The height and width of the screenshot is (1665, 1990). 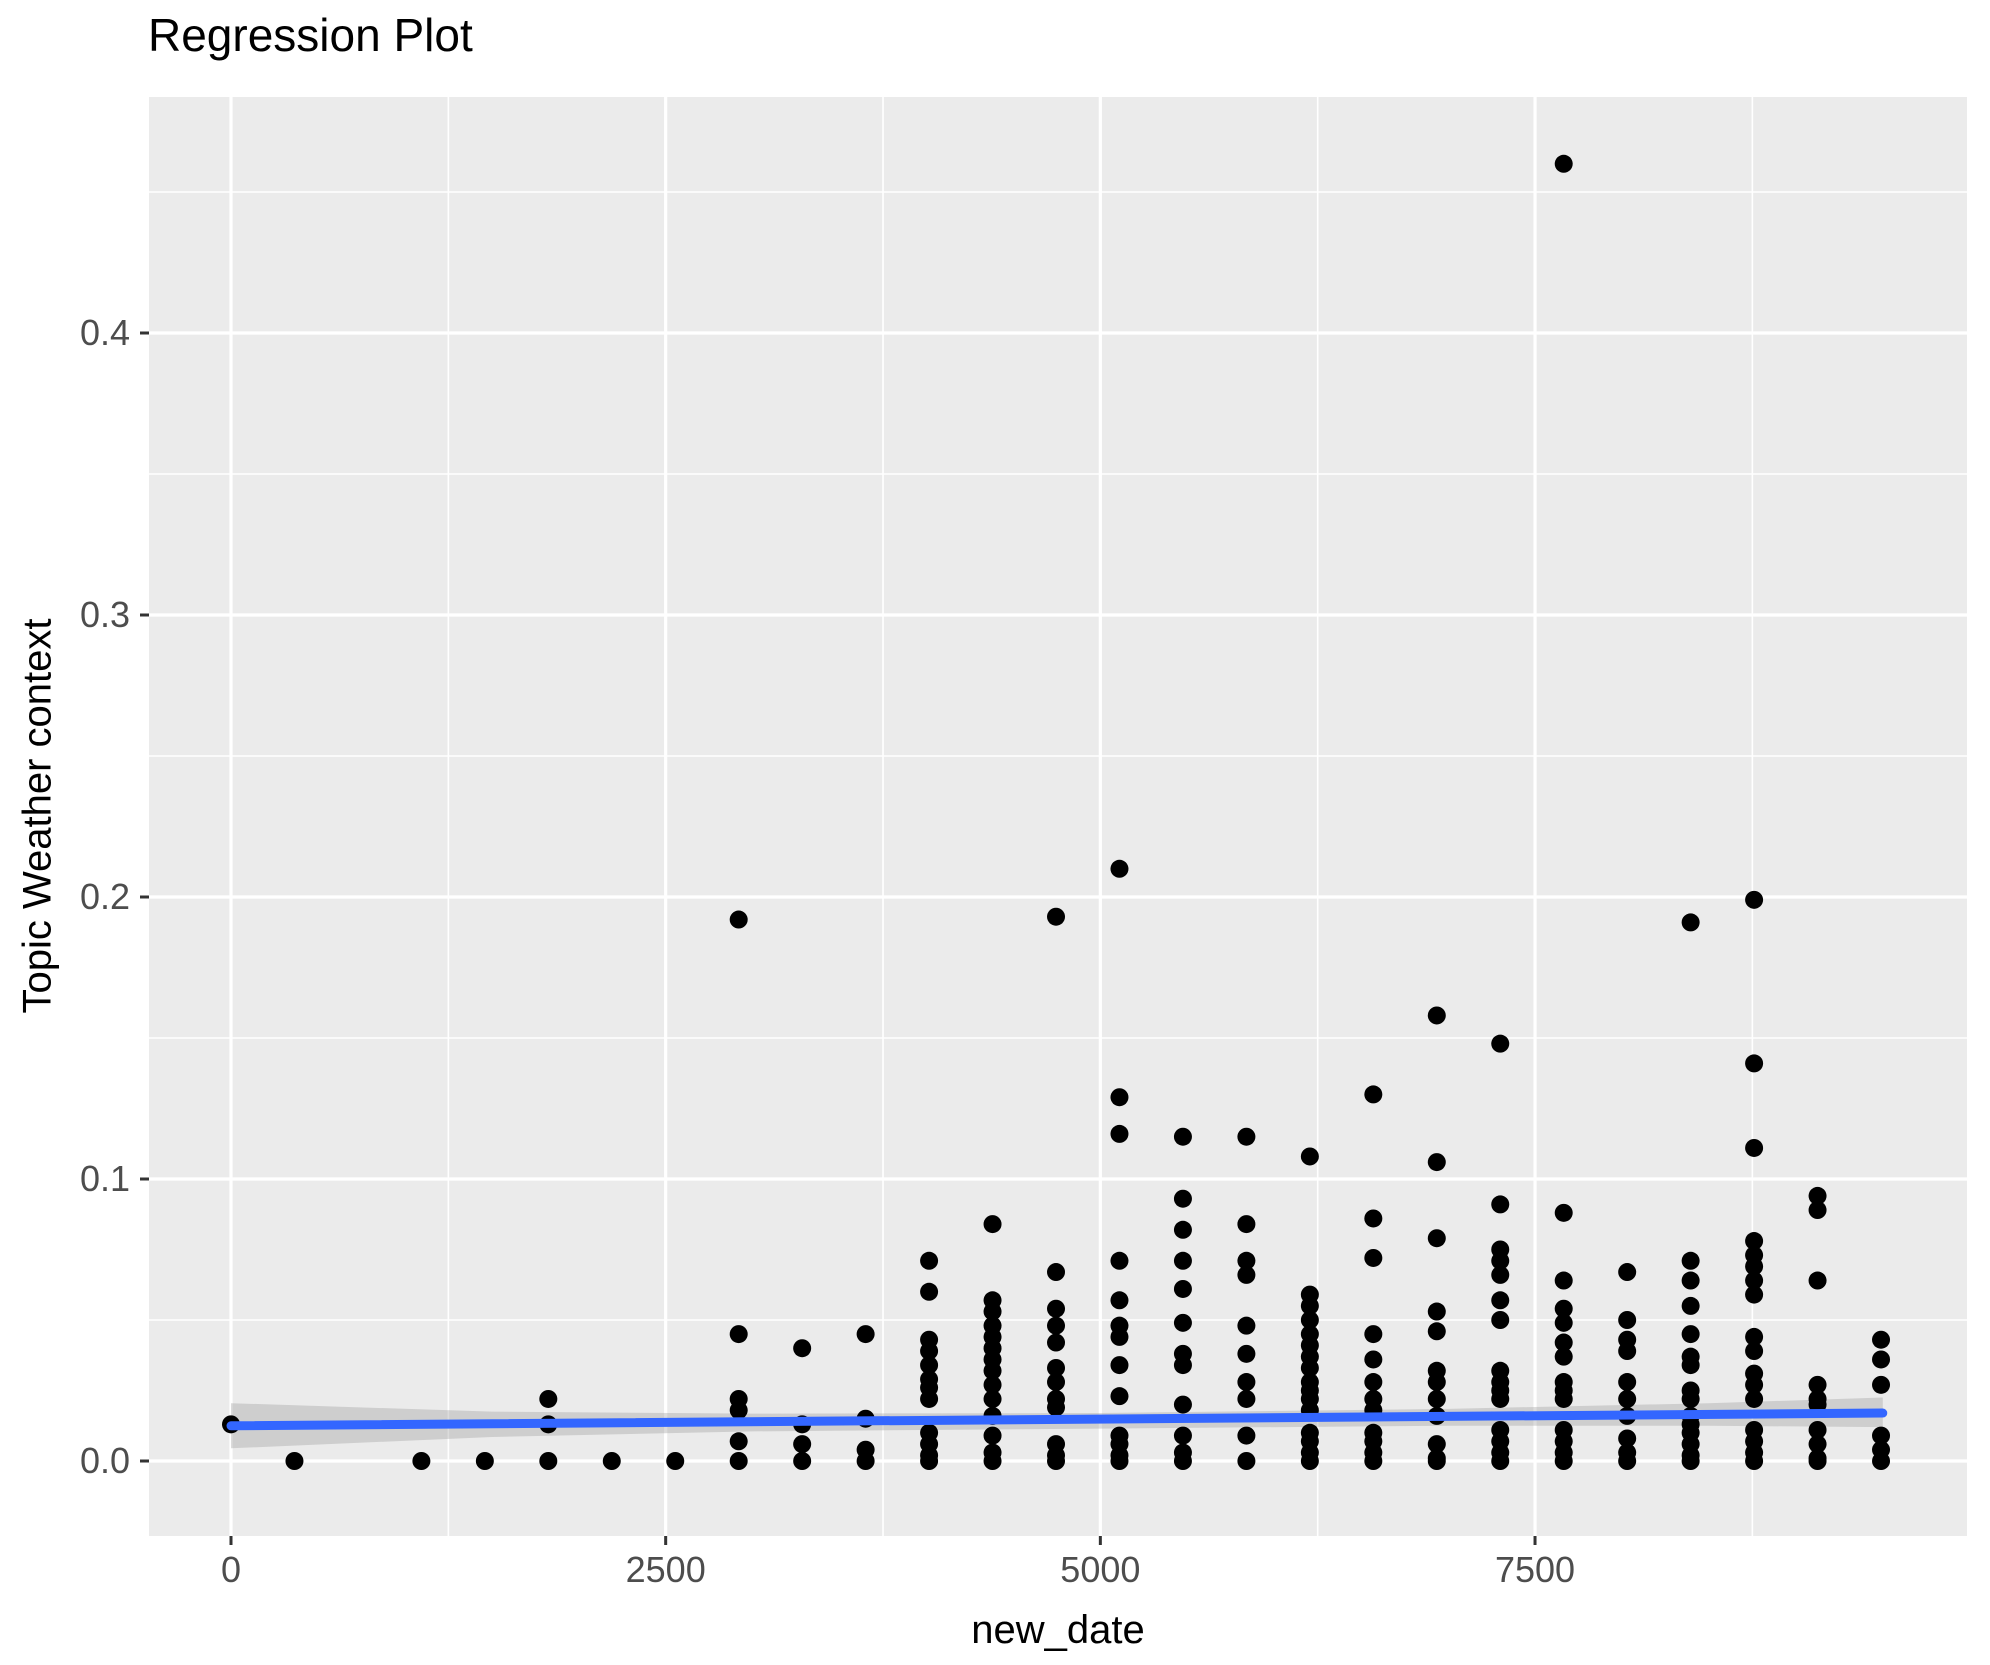 What do you see at coordinates (1535, 1569) in the screenshot?
I see `x-tick-label: 7500` at bounding box center [1535, 1569].